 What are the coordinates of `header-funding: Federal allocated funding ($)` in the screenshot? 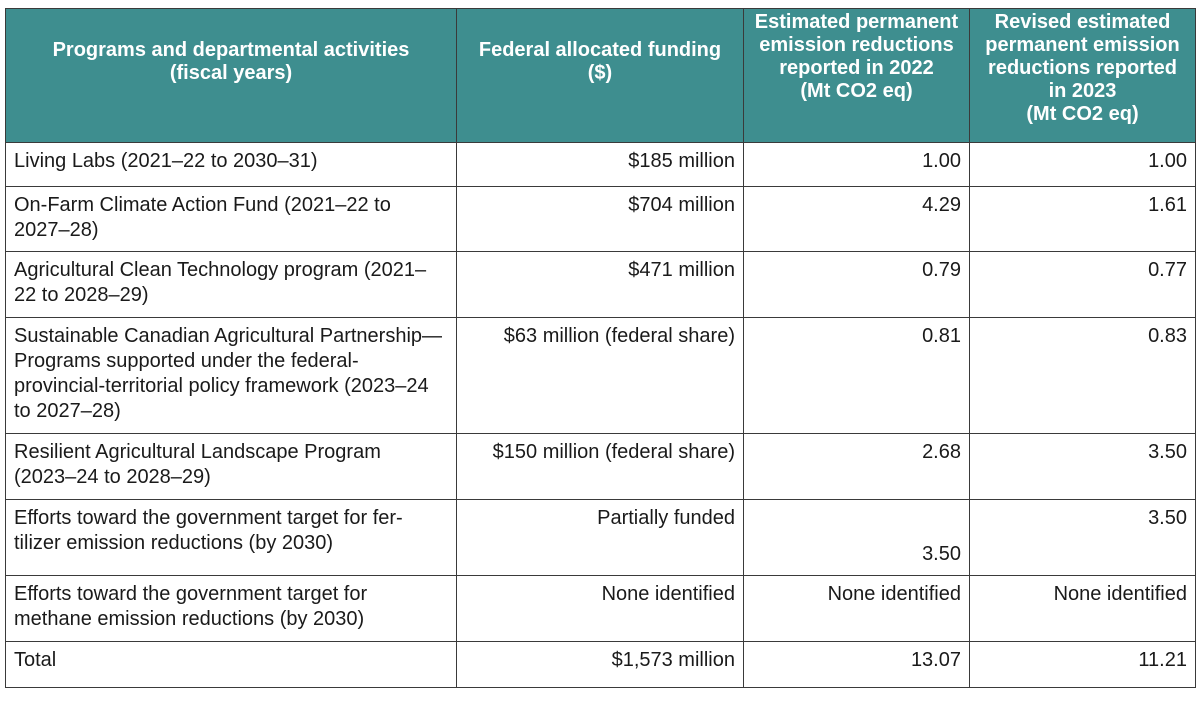 It's located at (600, 75).